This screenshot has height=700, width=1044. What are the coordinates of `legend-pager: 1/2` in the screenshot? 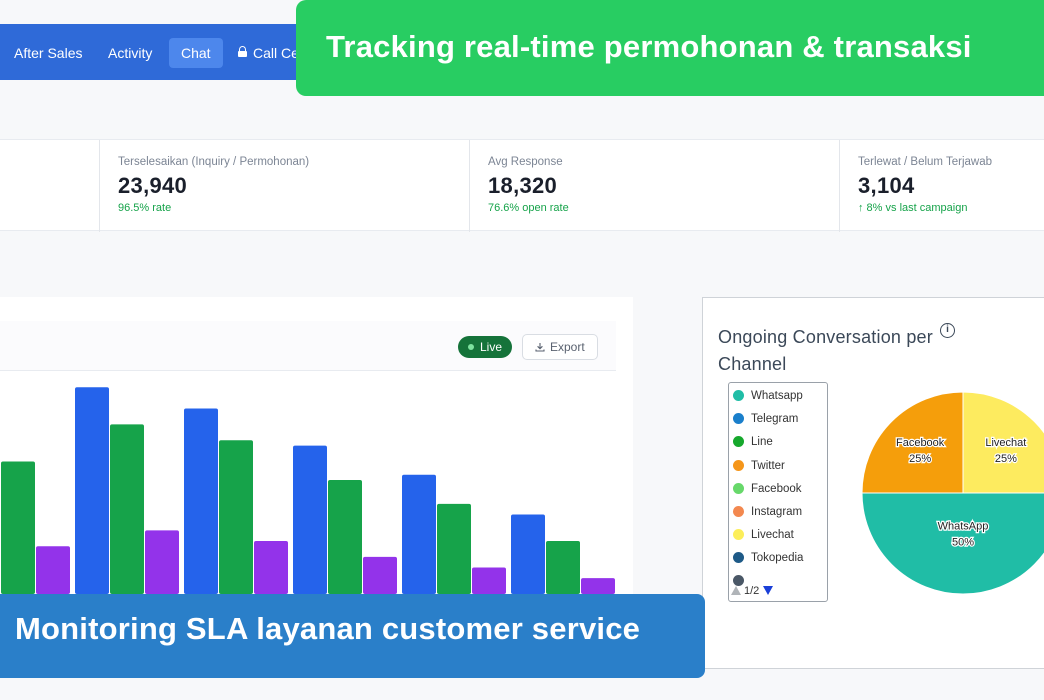 It's located at (752, 591).